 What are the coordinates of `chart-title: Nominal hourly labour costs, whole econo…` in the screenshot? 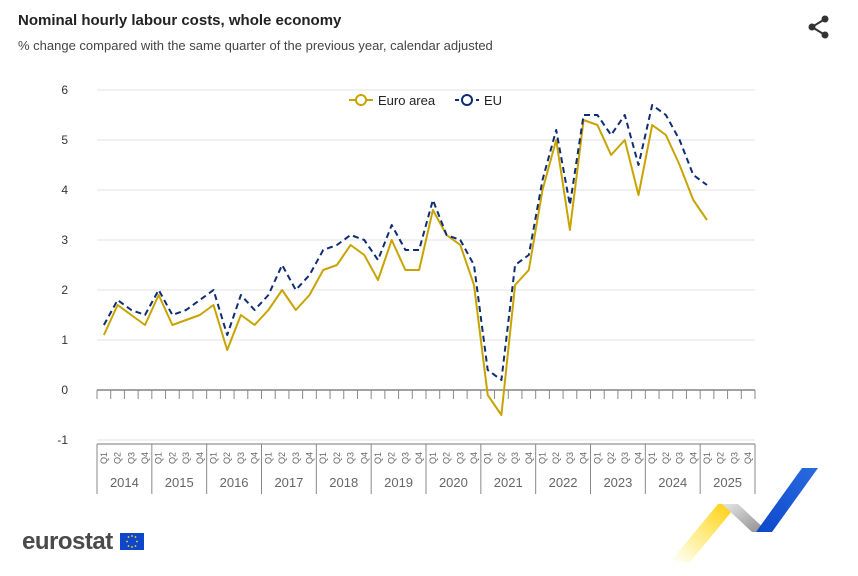 It's located at (180, 20).